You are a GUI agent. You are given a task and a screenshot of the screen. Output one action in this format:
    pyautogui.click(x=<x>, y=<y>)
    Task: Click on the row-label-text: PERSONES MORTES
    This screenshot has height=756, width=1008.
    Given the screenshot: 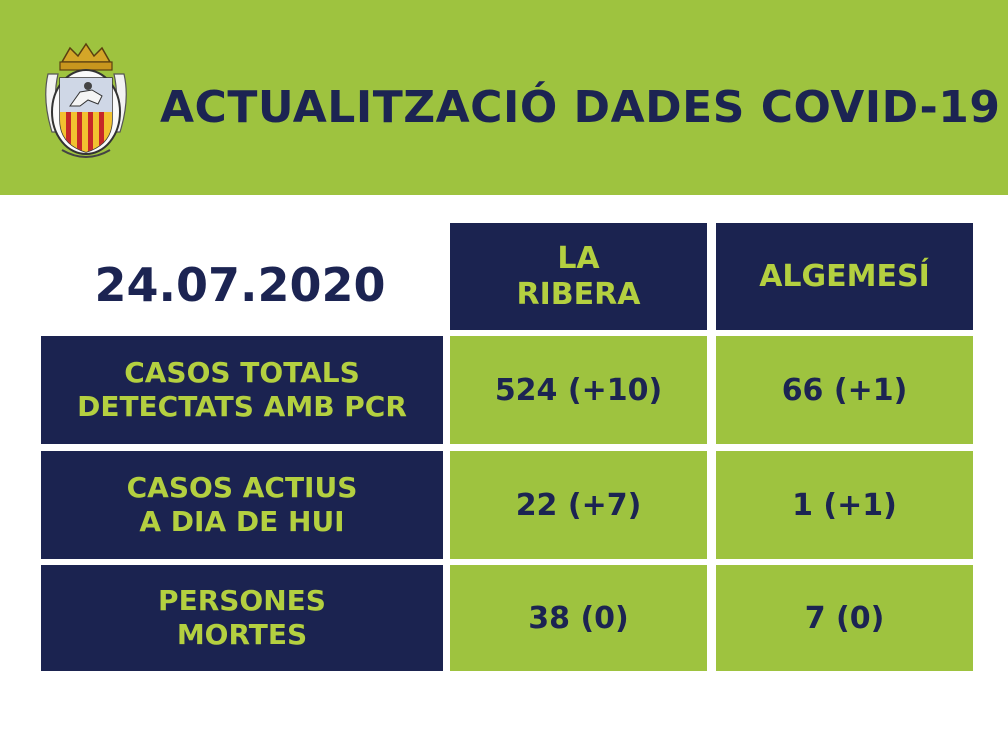 What is the action you would take?
    pyautogui.click(x=242, y=617)
    